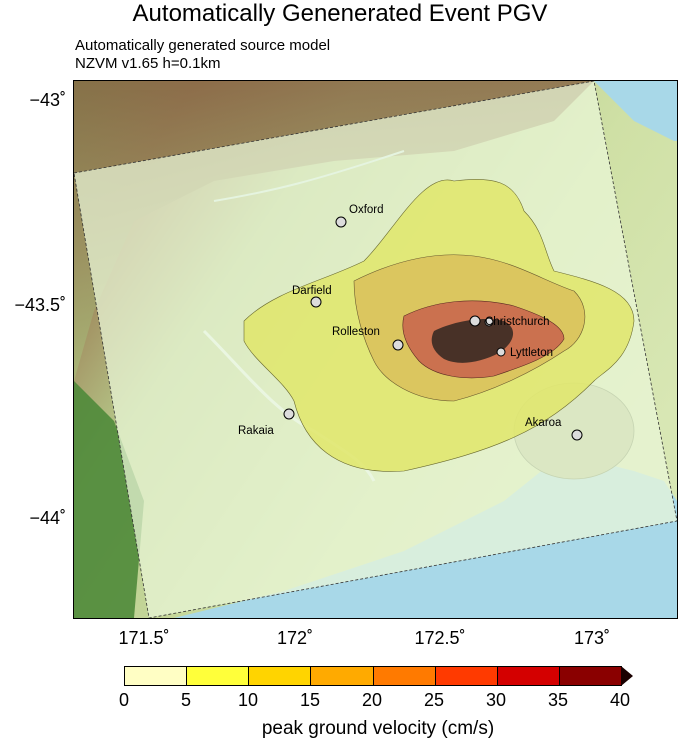 The image size is (680, 743). I want to click on town-lyttleton: Lyttleton, so click(524, 353).